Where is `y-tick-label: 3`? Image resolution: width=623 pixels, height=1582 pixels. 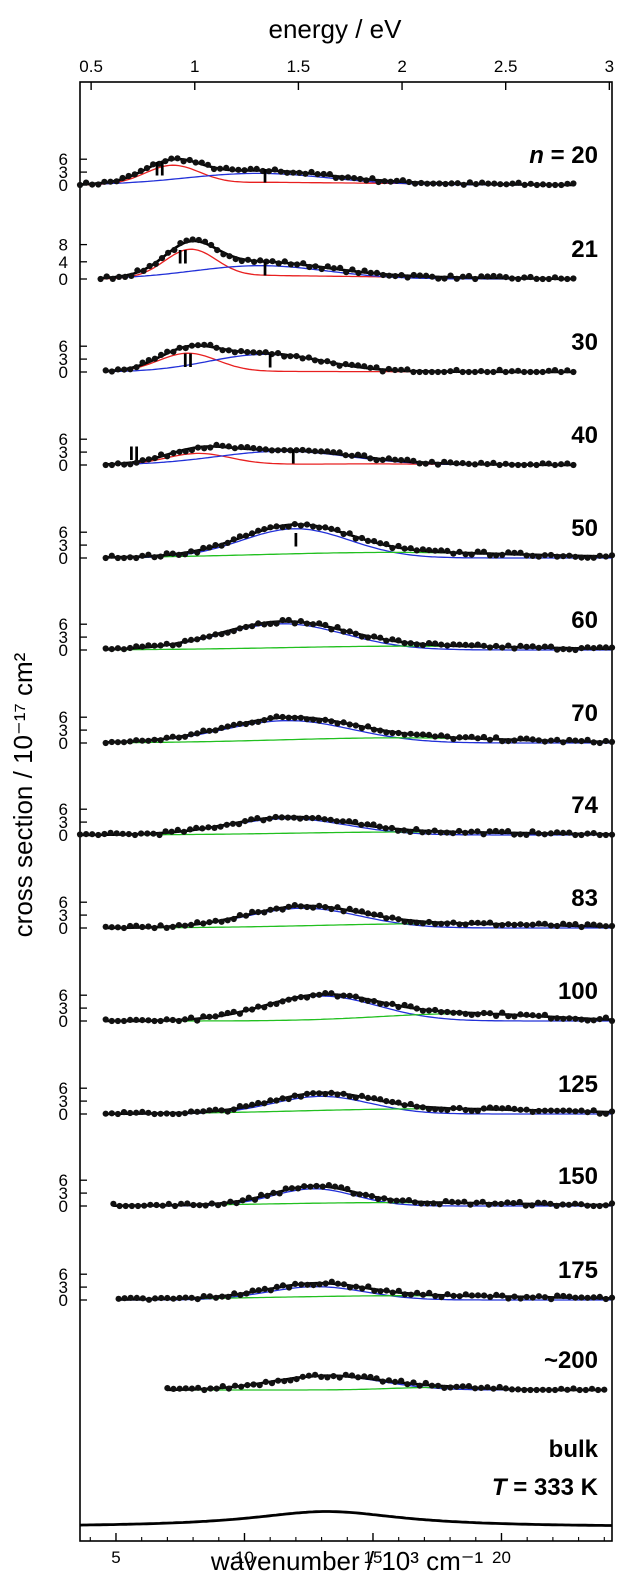 y-tick-label: 3 is located at coordinates (63, 1008).